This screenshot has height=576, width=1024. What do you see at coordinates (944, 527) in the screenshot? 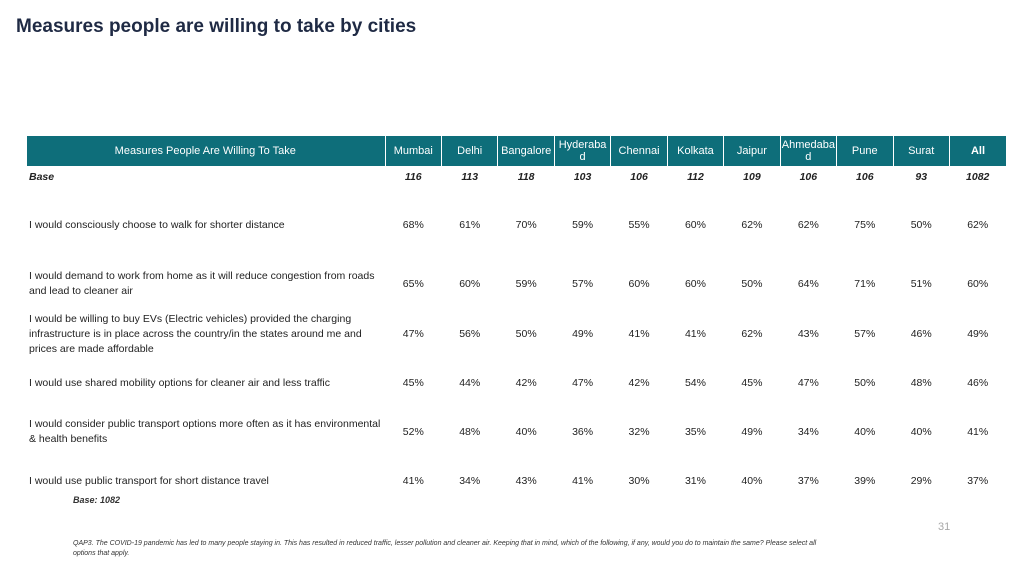
I see `page-number: 31` at bounding box center [944, 527].